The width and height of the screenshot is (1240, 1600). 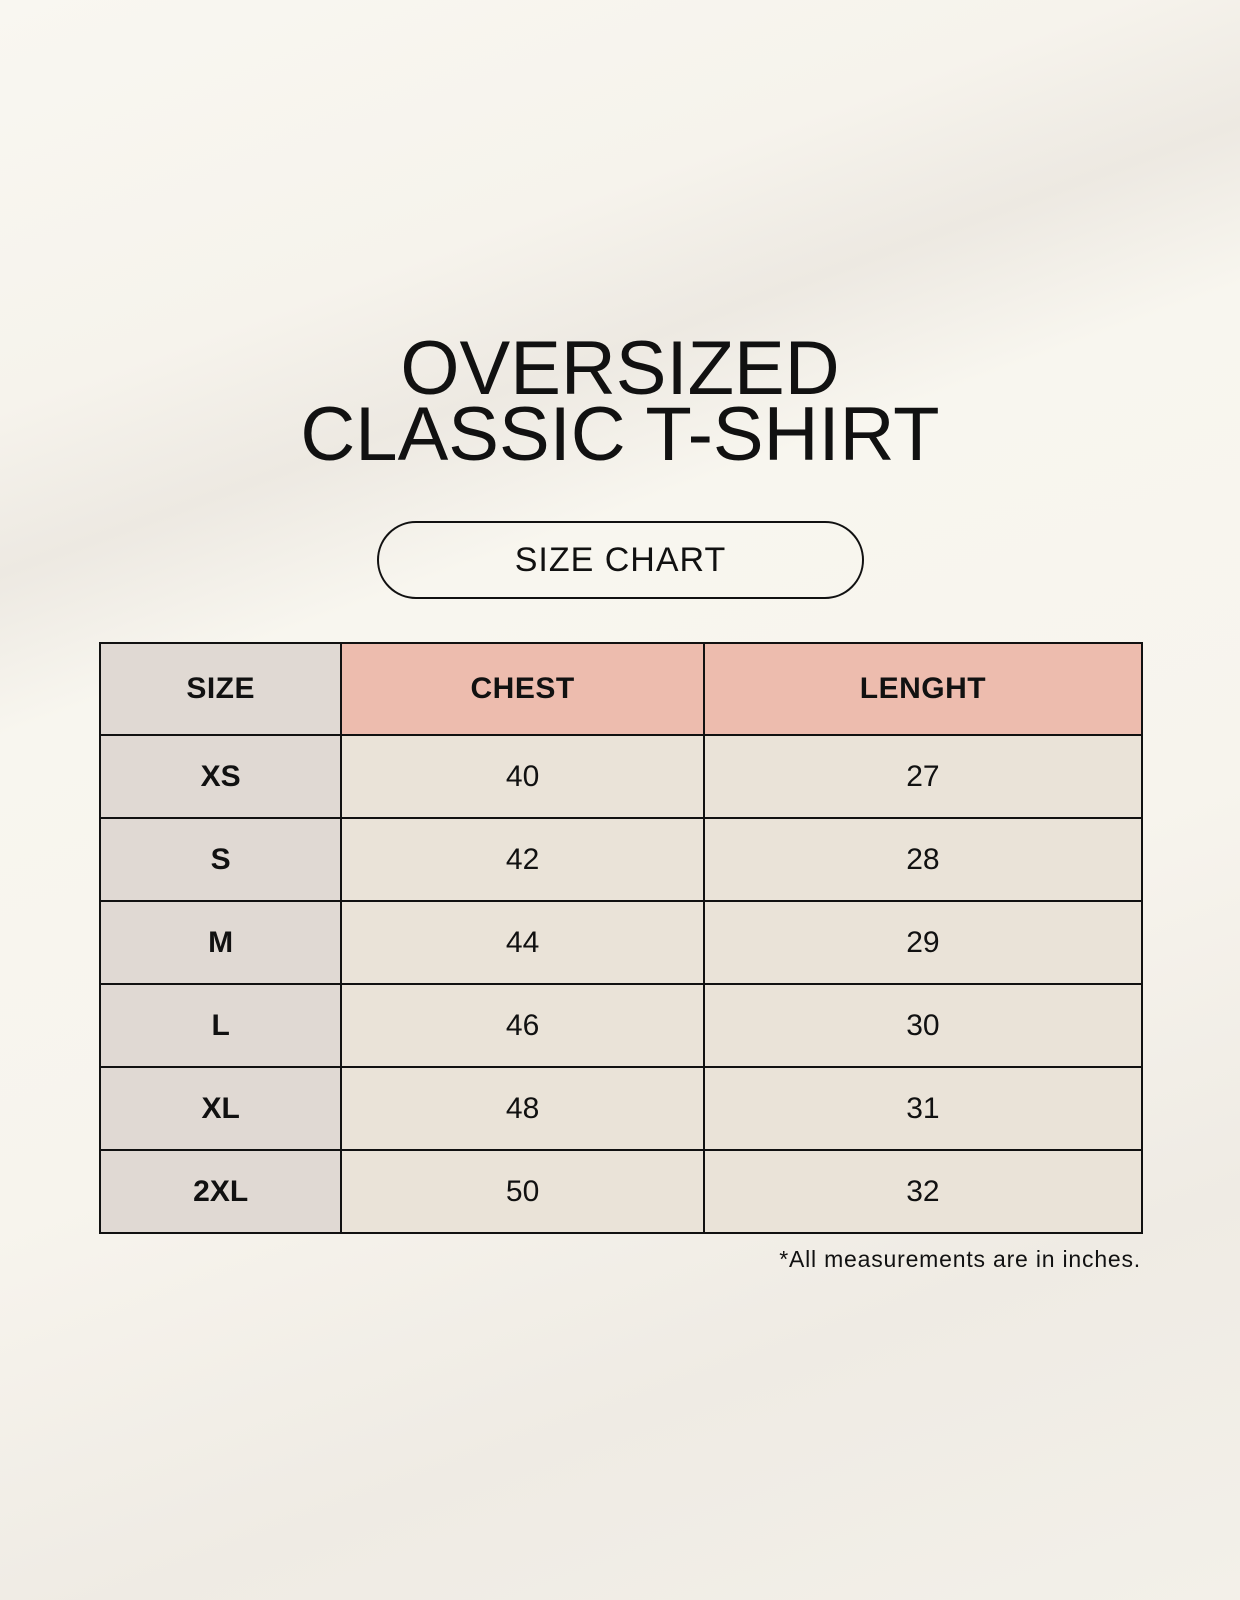 I want to click on table-row: 2XL 50 32, so click(x=621, y=1191).